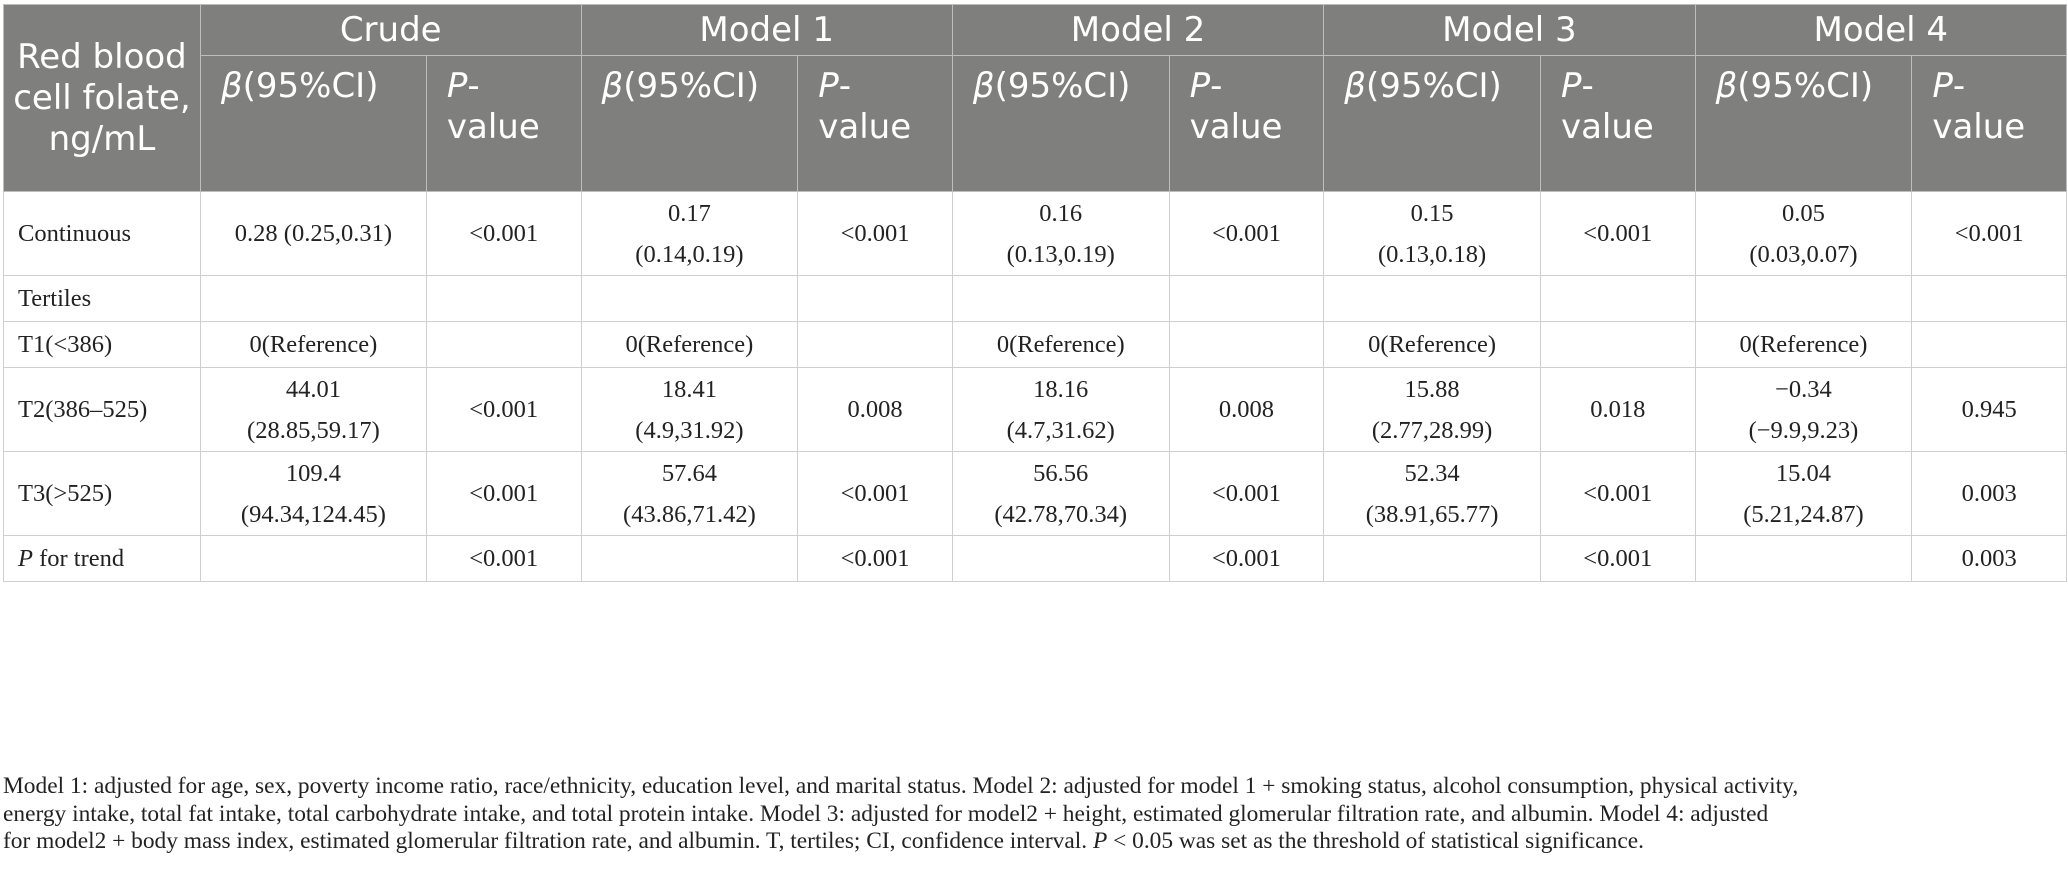 Image resolution: width=2068 pixels, height=886 pixels. Describe the element at coordinates (689, 514) in the screenshot. I see `cell-line: (43.86,71.42)` at that location.